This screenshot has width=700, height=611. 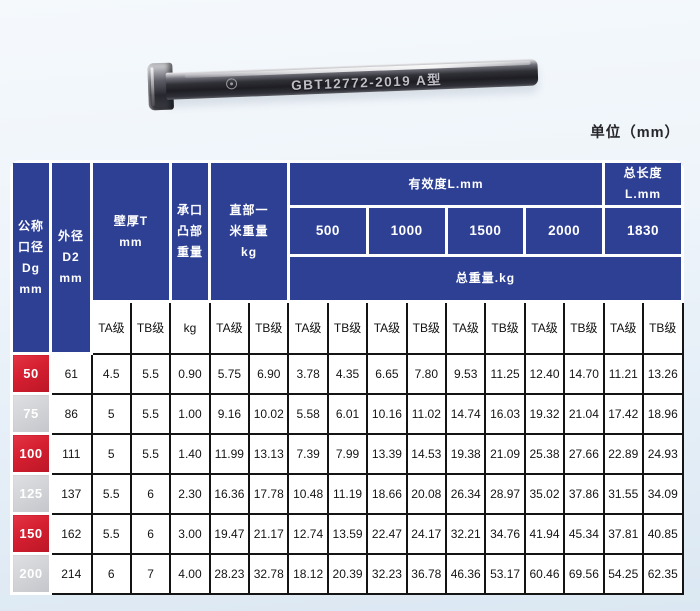 I want to click on table-cell: 16.03, so click(x=505, y=413).